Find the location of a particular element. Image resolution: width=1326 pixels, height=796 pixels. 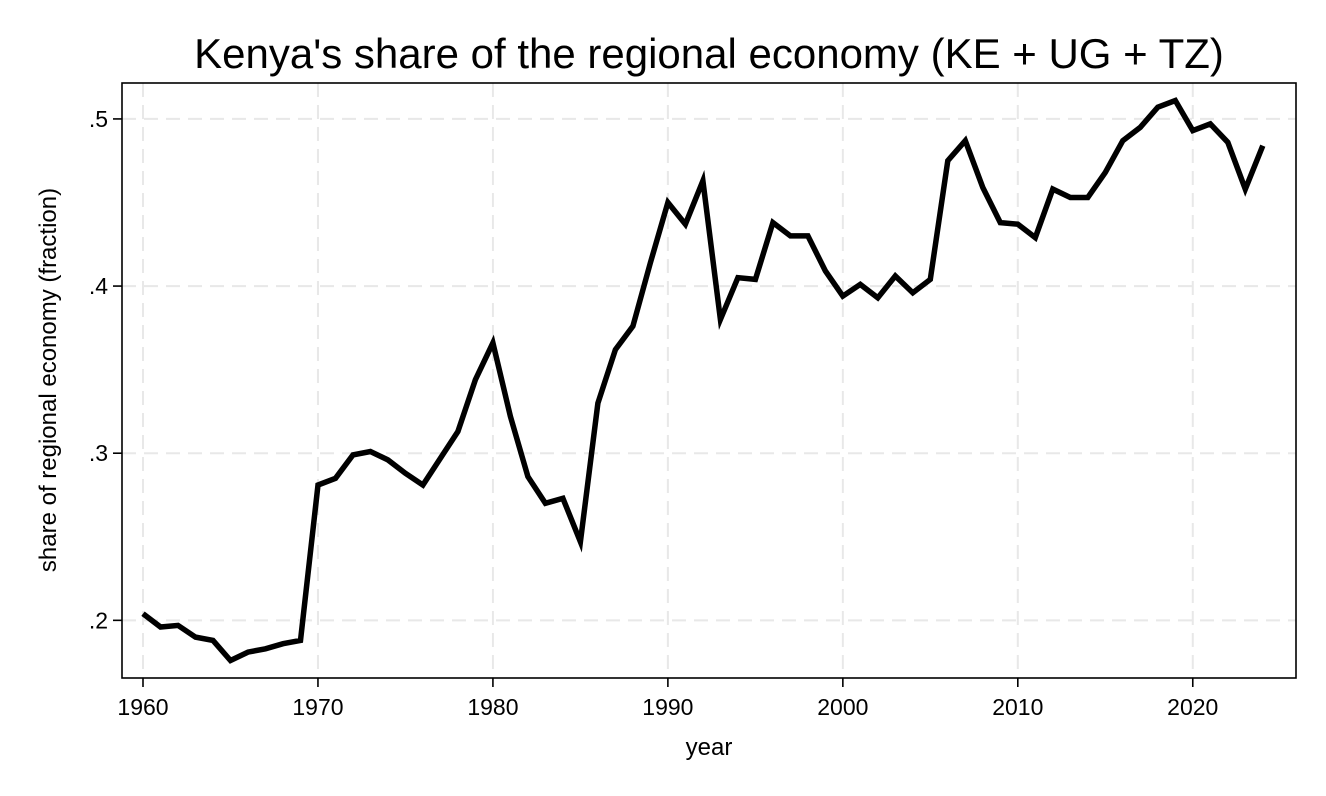

y-tick-label: .5 is located at coordinates (98, 119).